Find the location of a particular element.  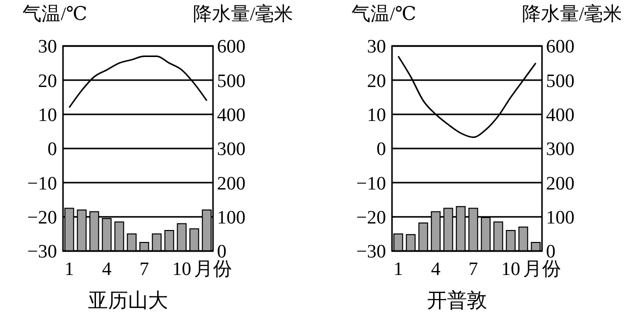

text: 亚历山大 is located at coordinates (128, 301).